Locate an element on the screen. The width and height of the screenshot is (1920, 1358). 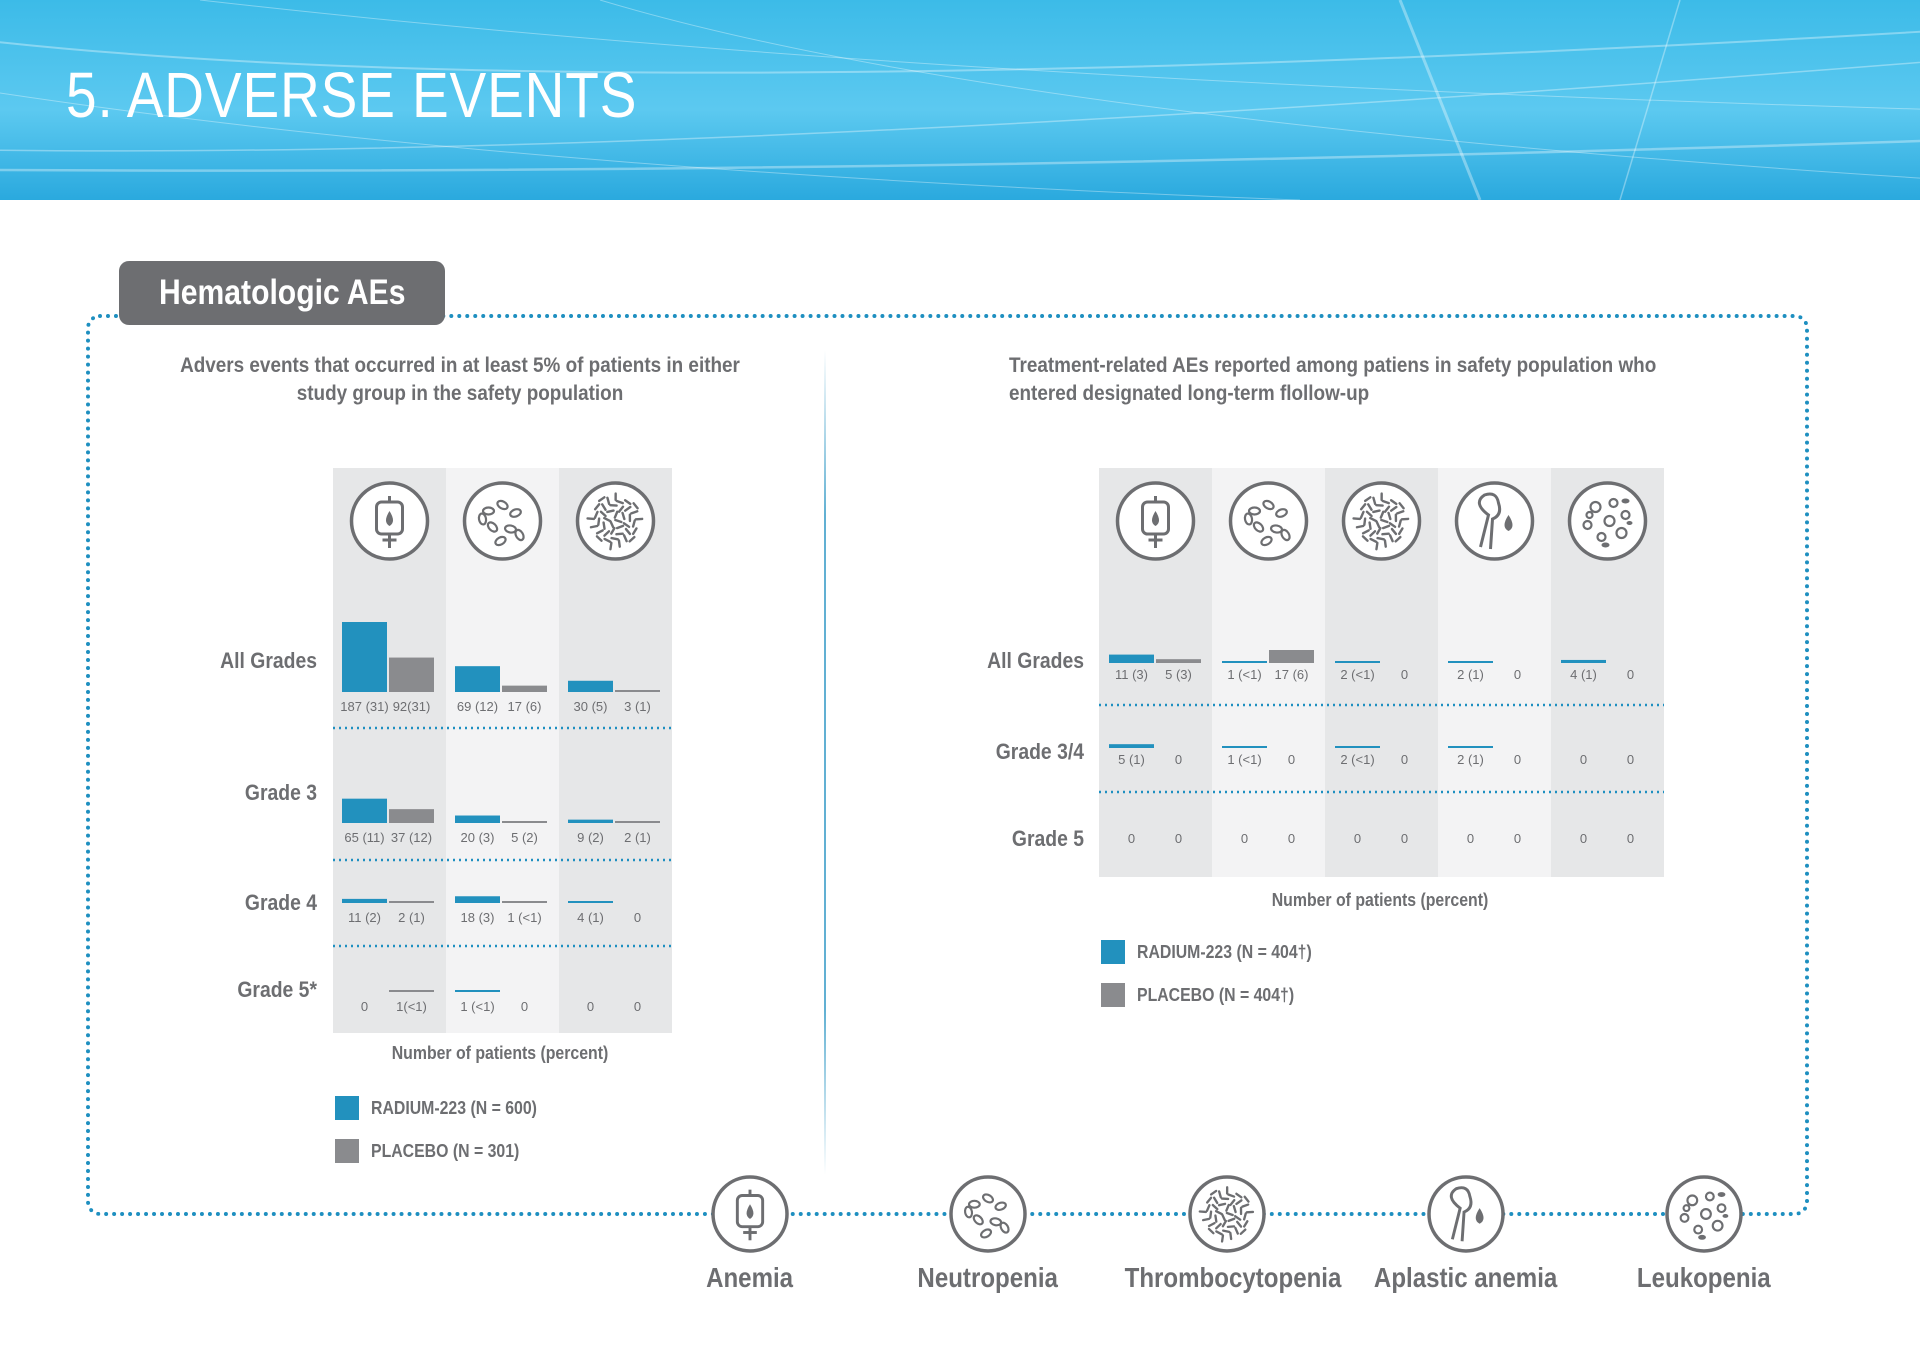
row-label: Grade 5 is located at coordinates (1048, 839).